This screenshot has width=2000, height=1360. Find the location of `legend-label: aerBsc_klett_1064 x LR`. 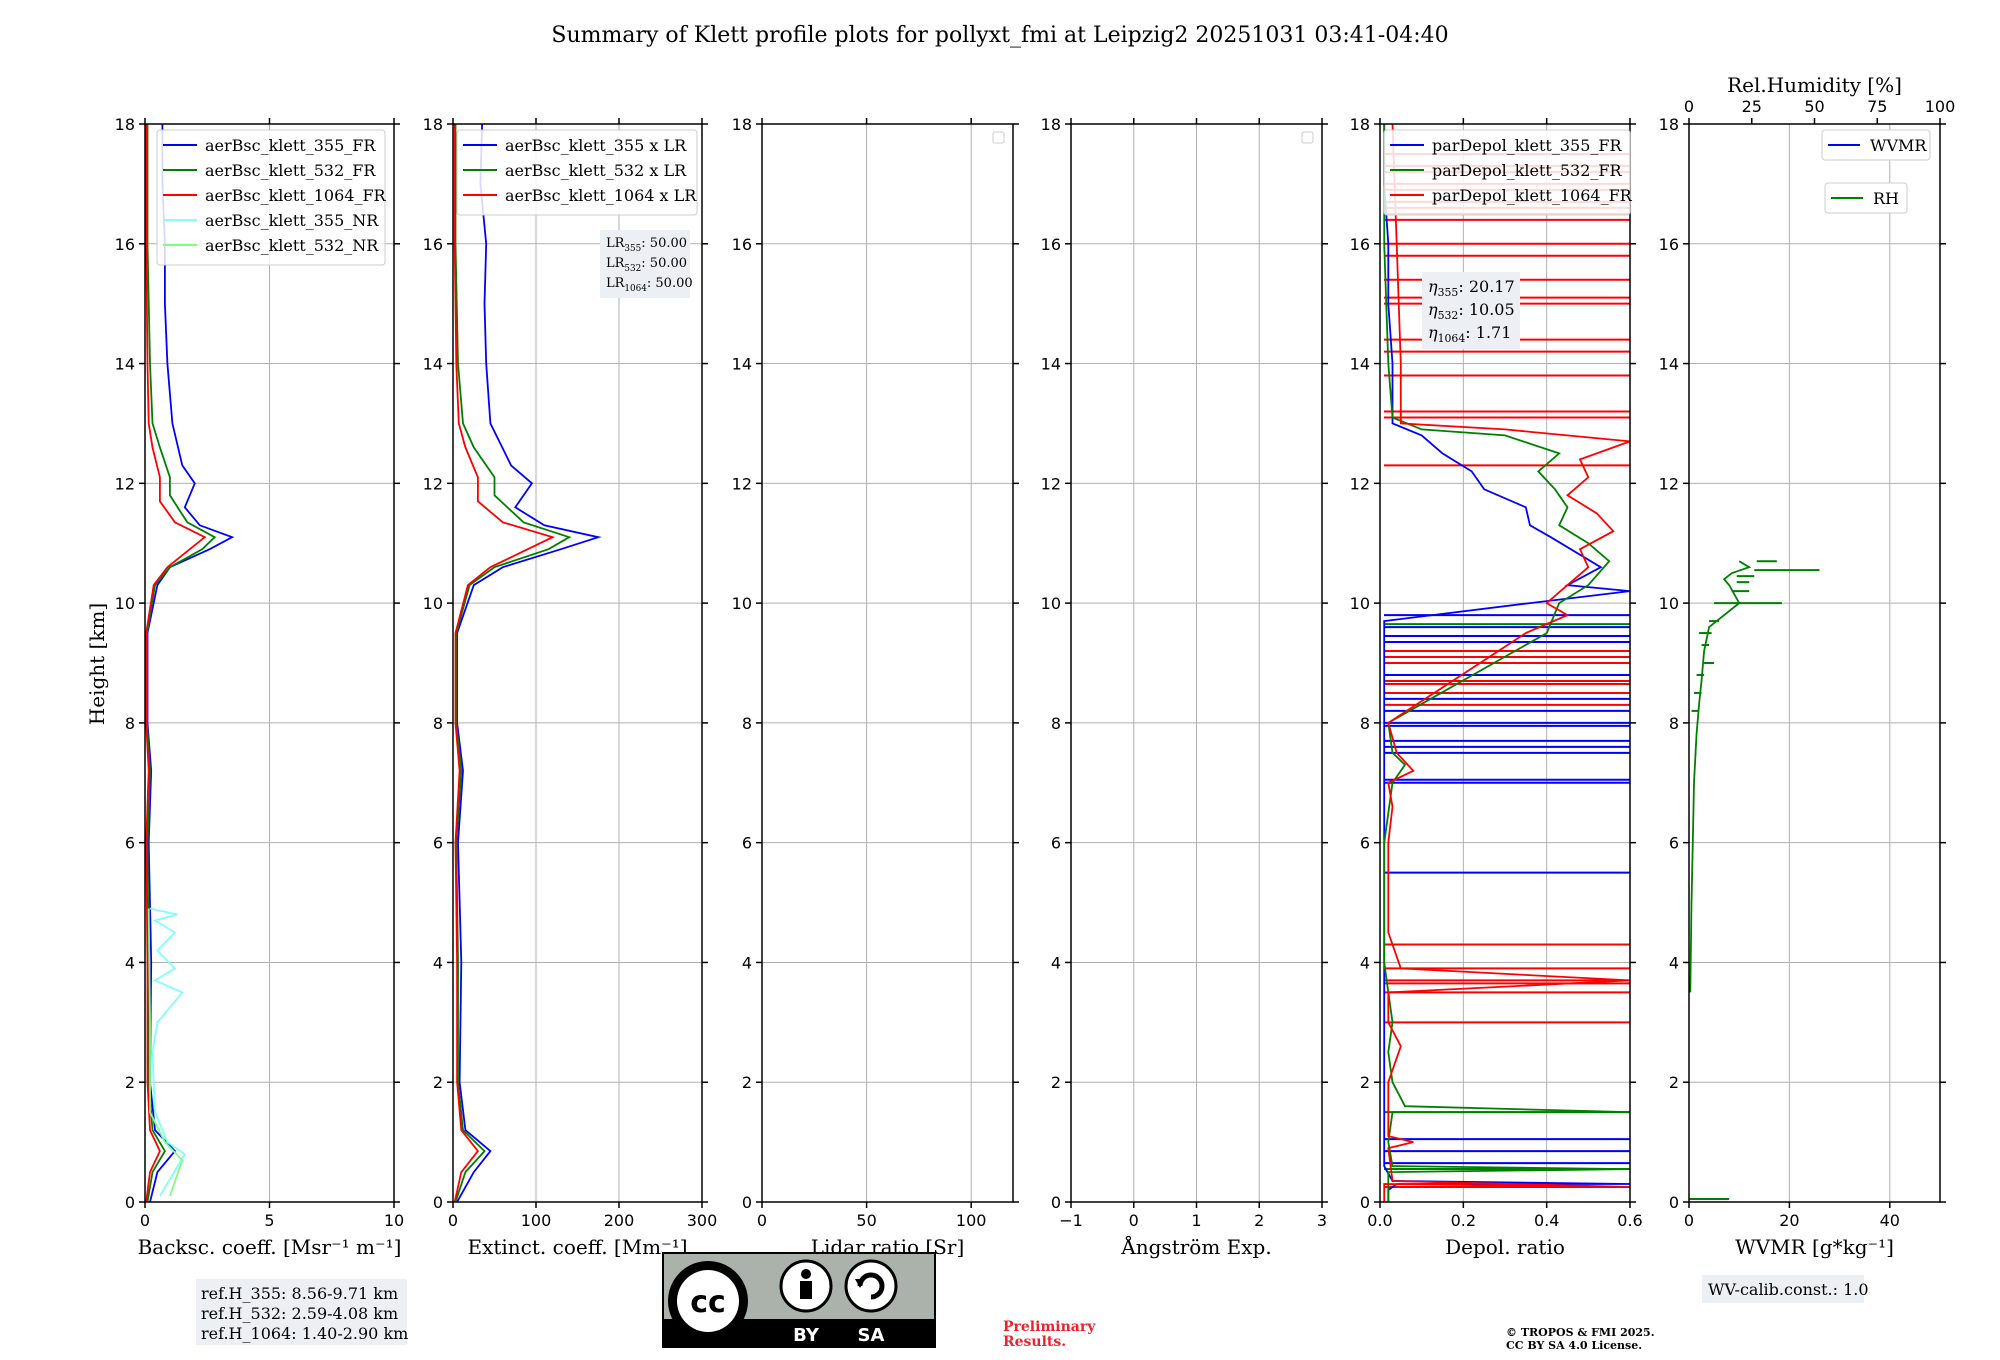

legend-label: aerBsc_klett_1064 x LR is located at coordinates (601, 195).